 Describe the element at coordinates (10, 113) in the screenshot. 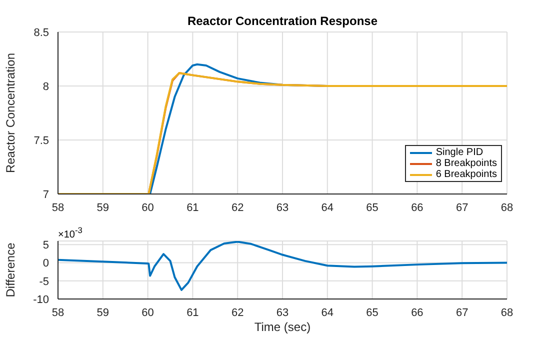

I see `y-axis-title: Reactor Concentration` at that location.